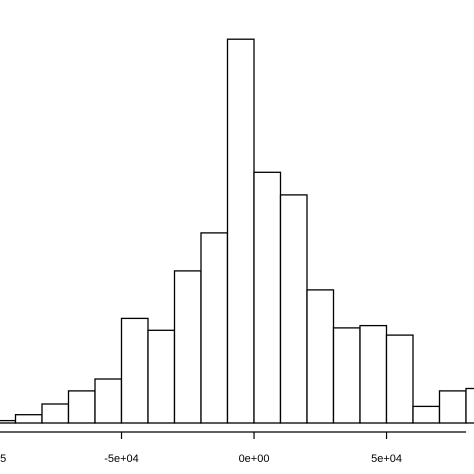 This screenshot has width=474, height=474. I want to click on x-tick-label: 5e+04, so click(386, 459).